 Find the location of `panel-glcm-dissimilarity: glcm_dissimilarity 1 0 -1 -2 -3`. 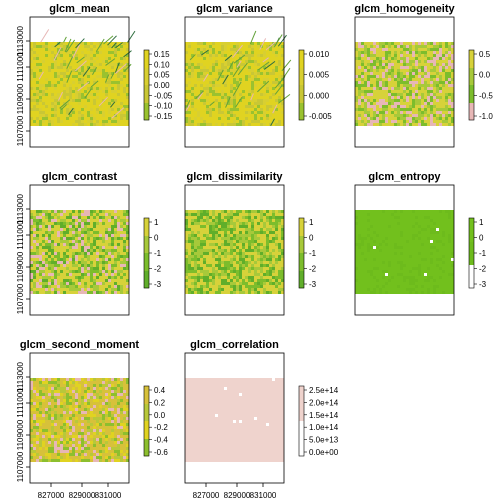

panel-glcm-dissimilarity: glcm_dissimilarity 1 0 -1 -2 -3 is located at coordinates (250, 243).